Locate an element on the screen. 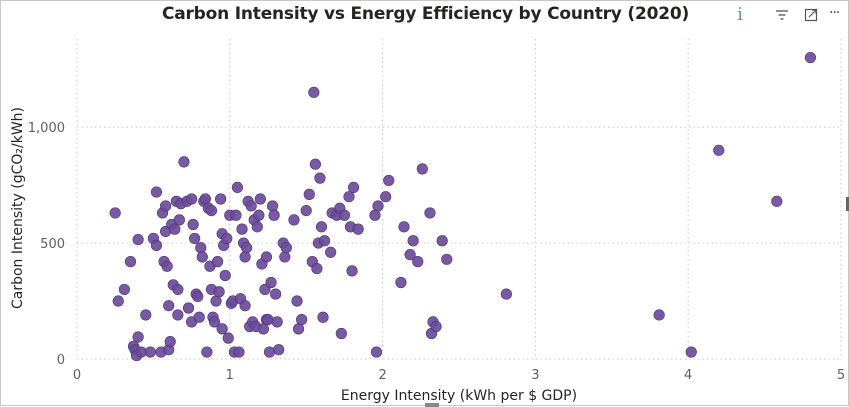 This screenshot has width=849, height=407. x-tick-label: 0 is located at coordinates (77, 375).